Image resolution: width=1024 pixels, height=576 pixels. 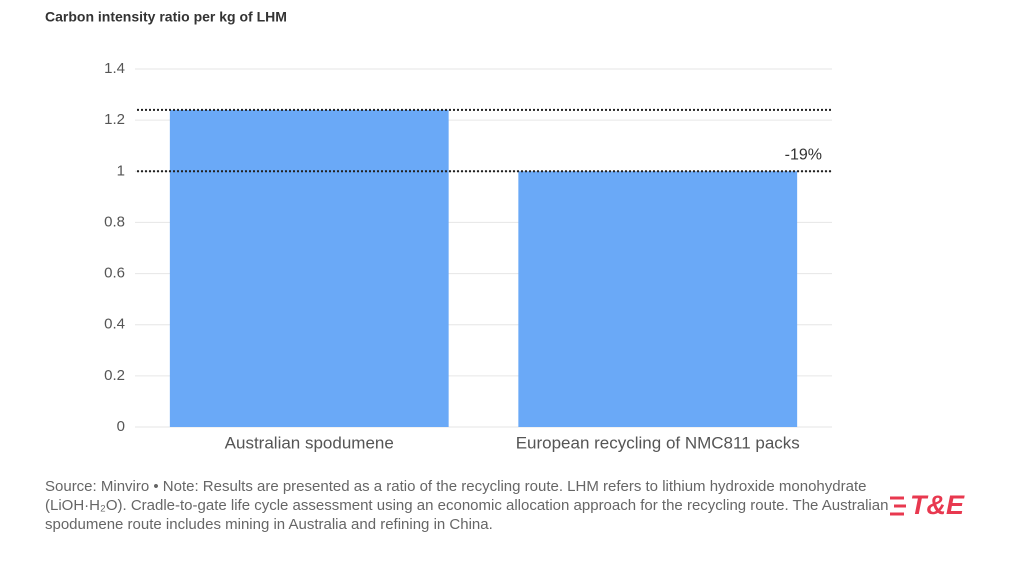 I want to click on logo: T&E, so click(x=926, y=505).